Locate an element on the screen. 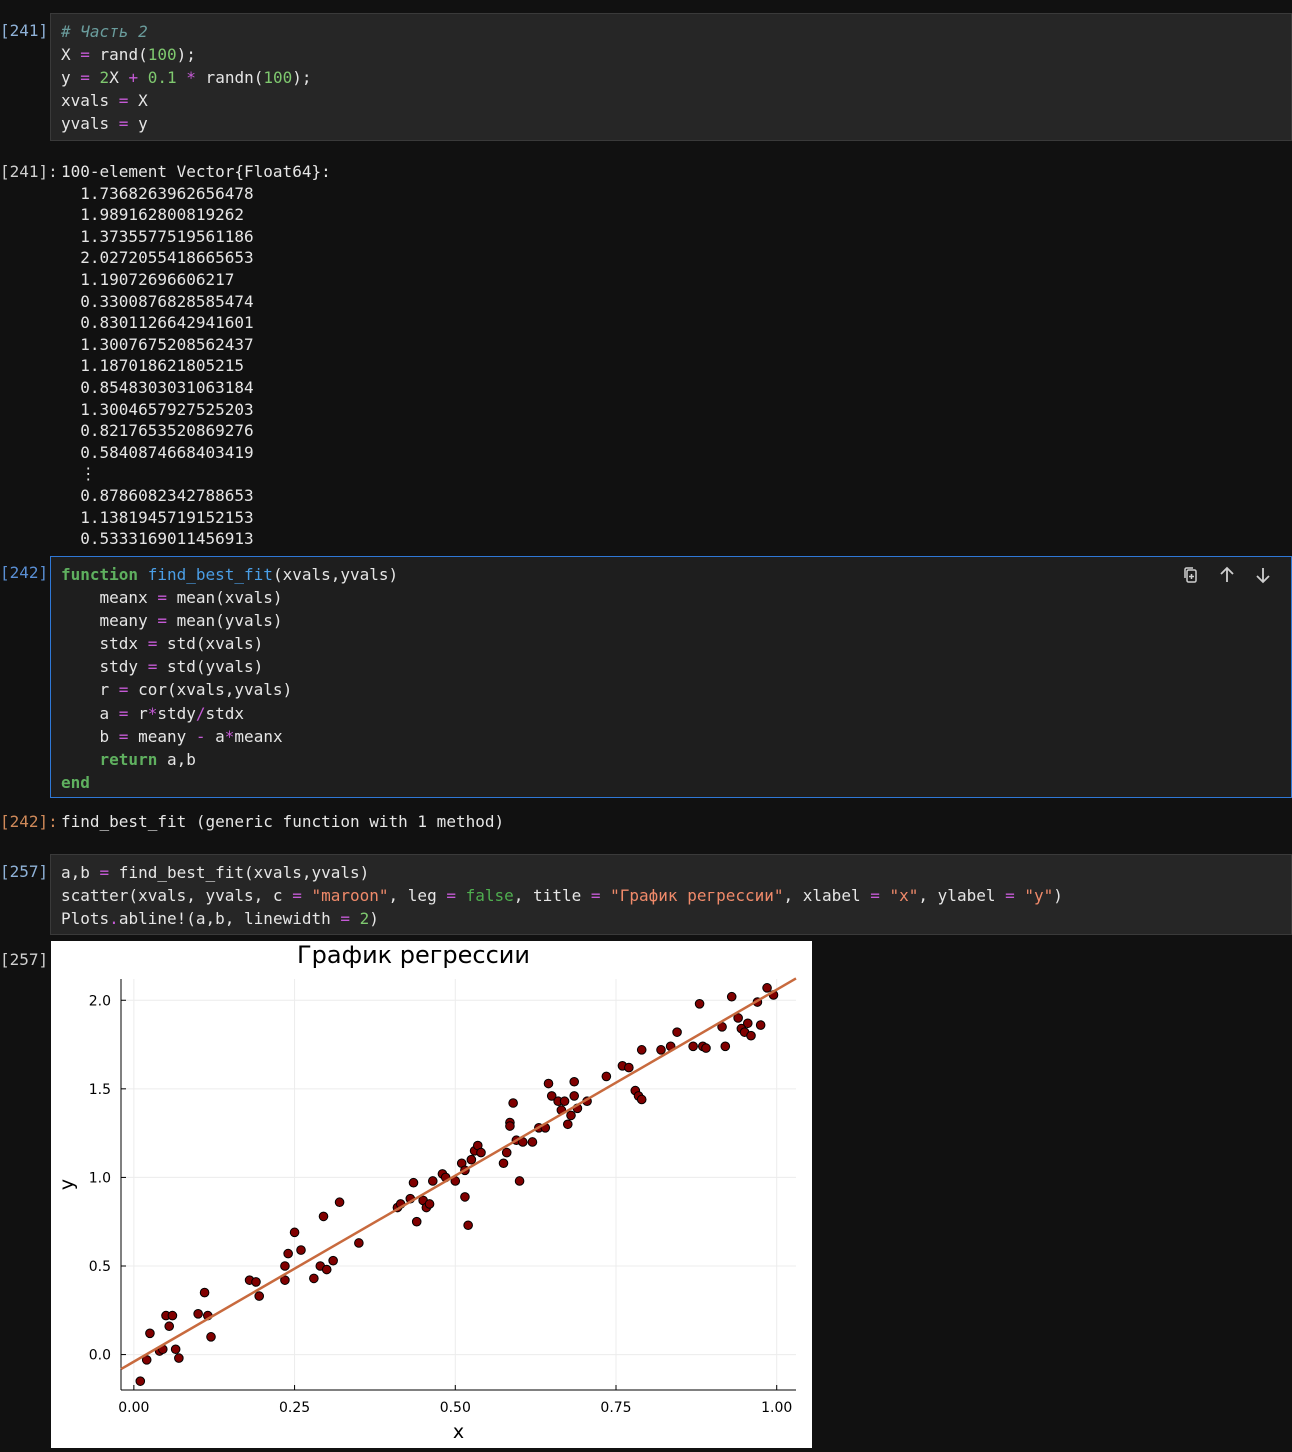 The width and height of the screenshot is (1292, 1452). copy-icon is located at coordinates (1191, 575).